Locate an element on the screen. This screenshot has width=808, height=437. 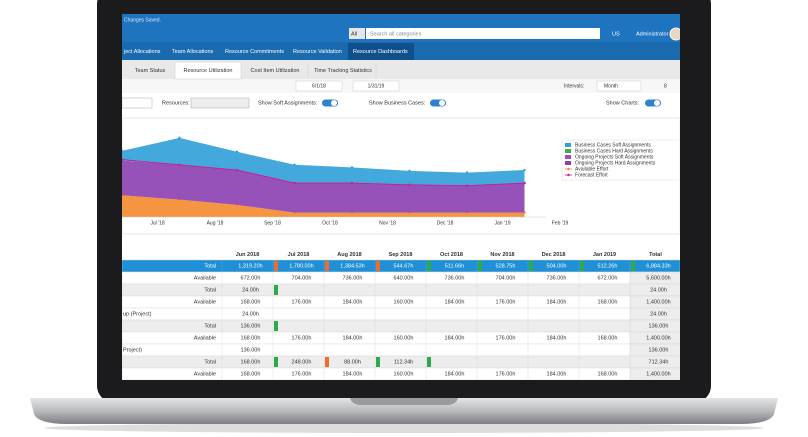
subtab: Cost Item Utilization is located at coordinates (275, 71).